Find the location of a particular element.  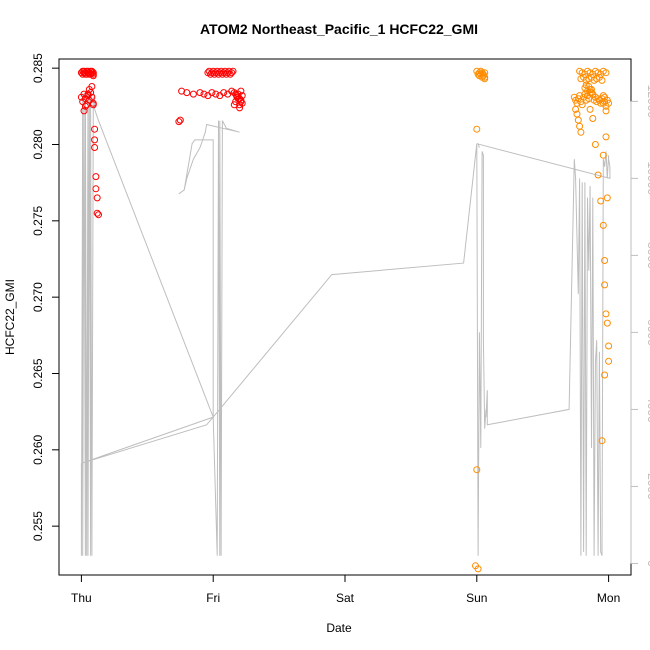

y-axis-right: 0 2000 4000 6000 8000 10000 12000 is located at coordinates (640, 326).